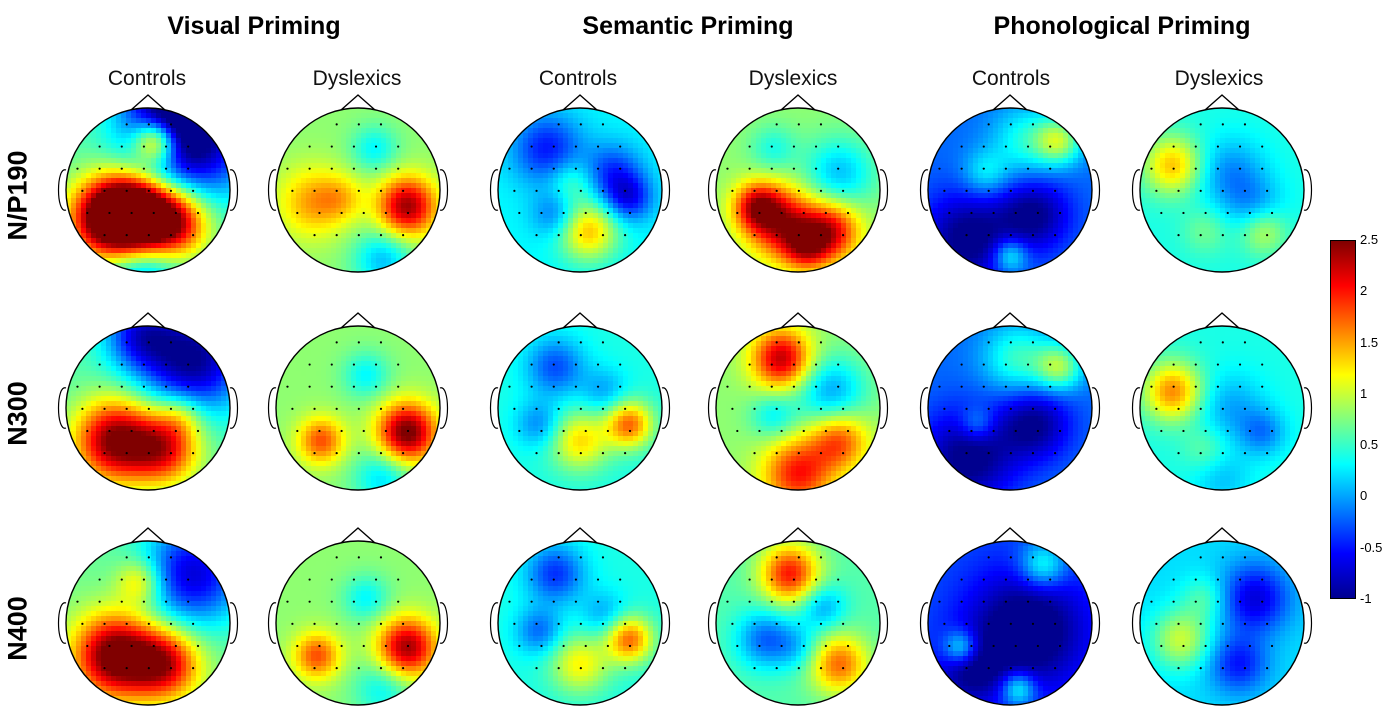  I want to click on head-map-r1-c5, so click(1222, 401).